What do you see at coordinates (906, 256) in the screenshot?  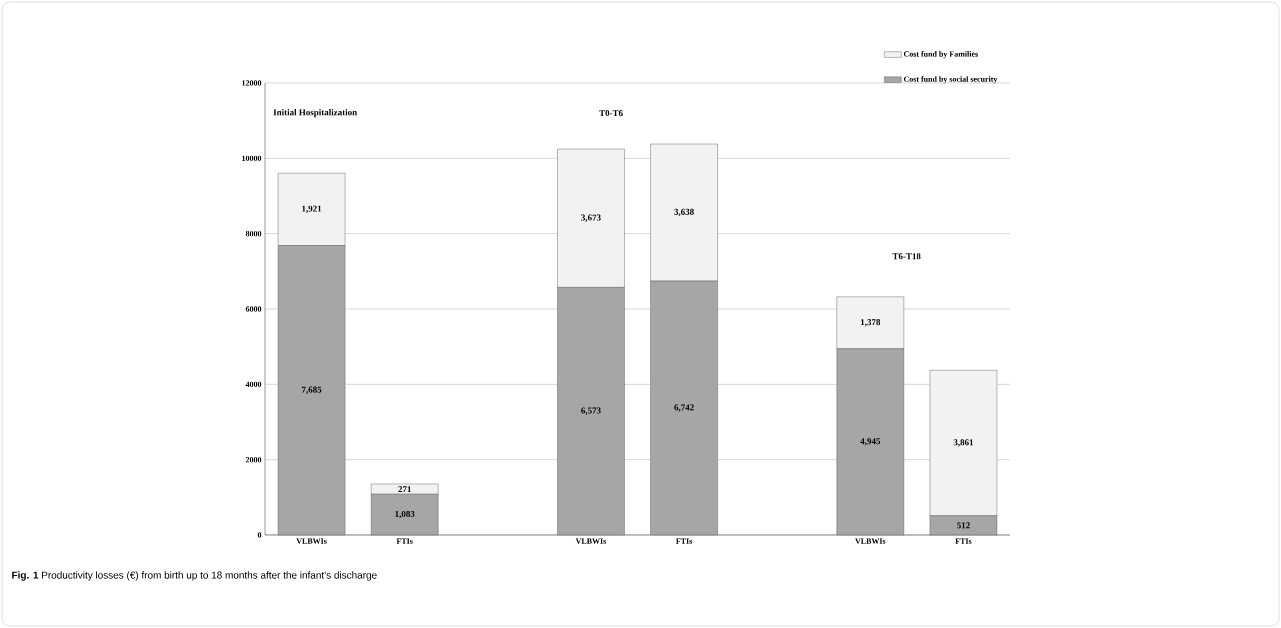 I see `annotation: T6-T18` at bounding box center [906, 256].